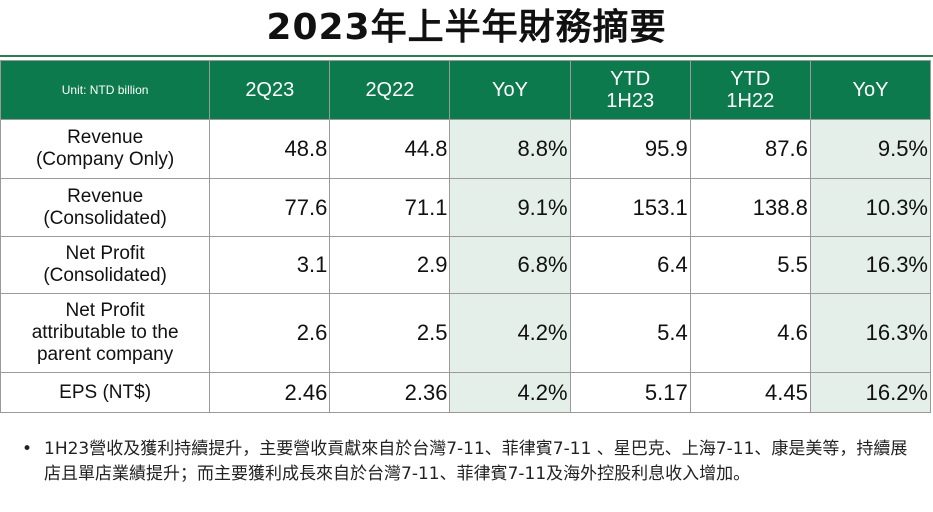  I want to click on table-cell-yoy: 9.5%, so click(870, 149).